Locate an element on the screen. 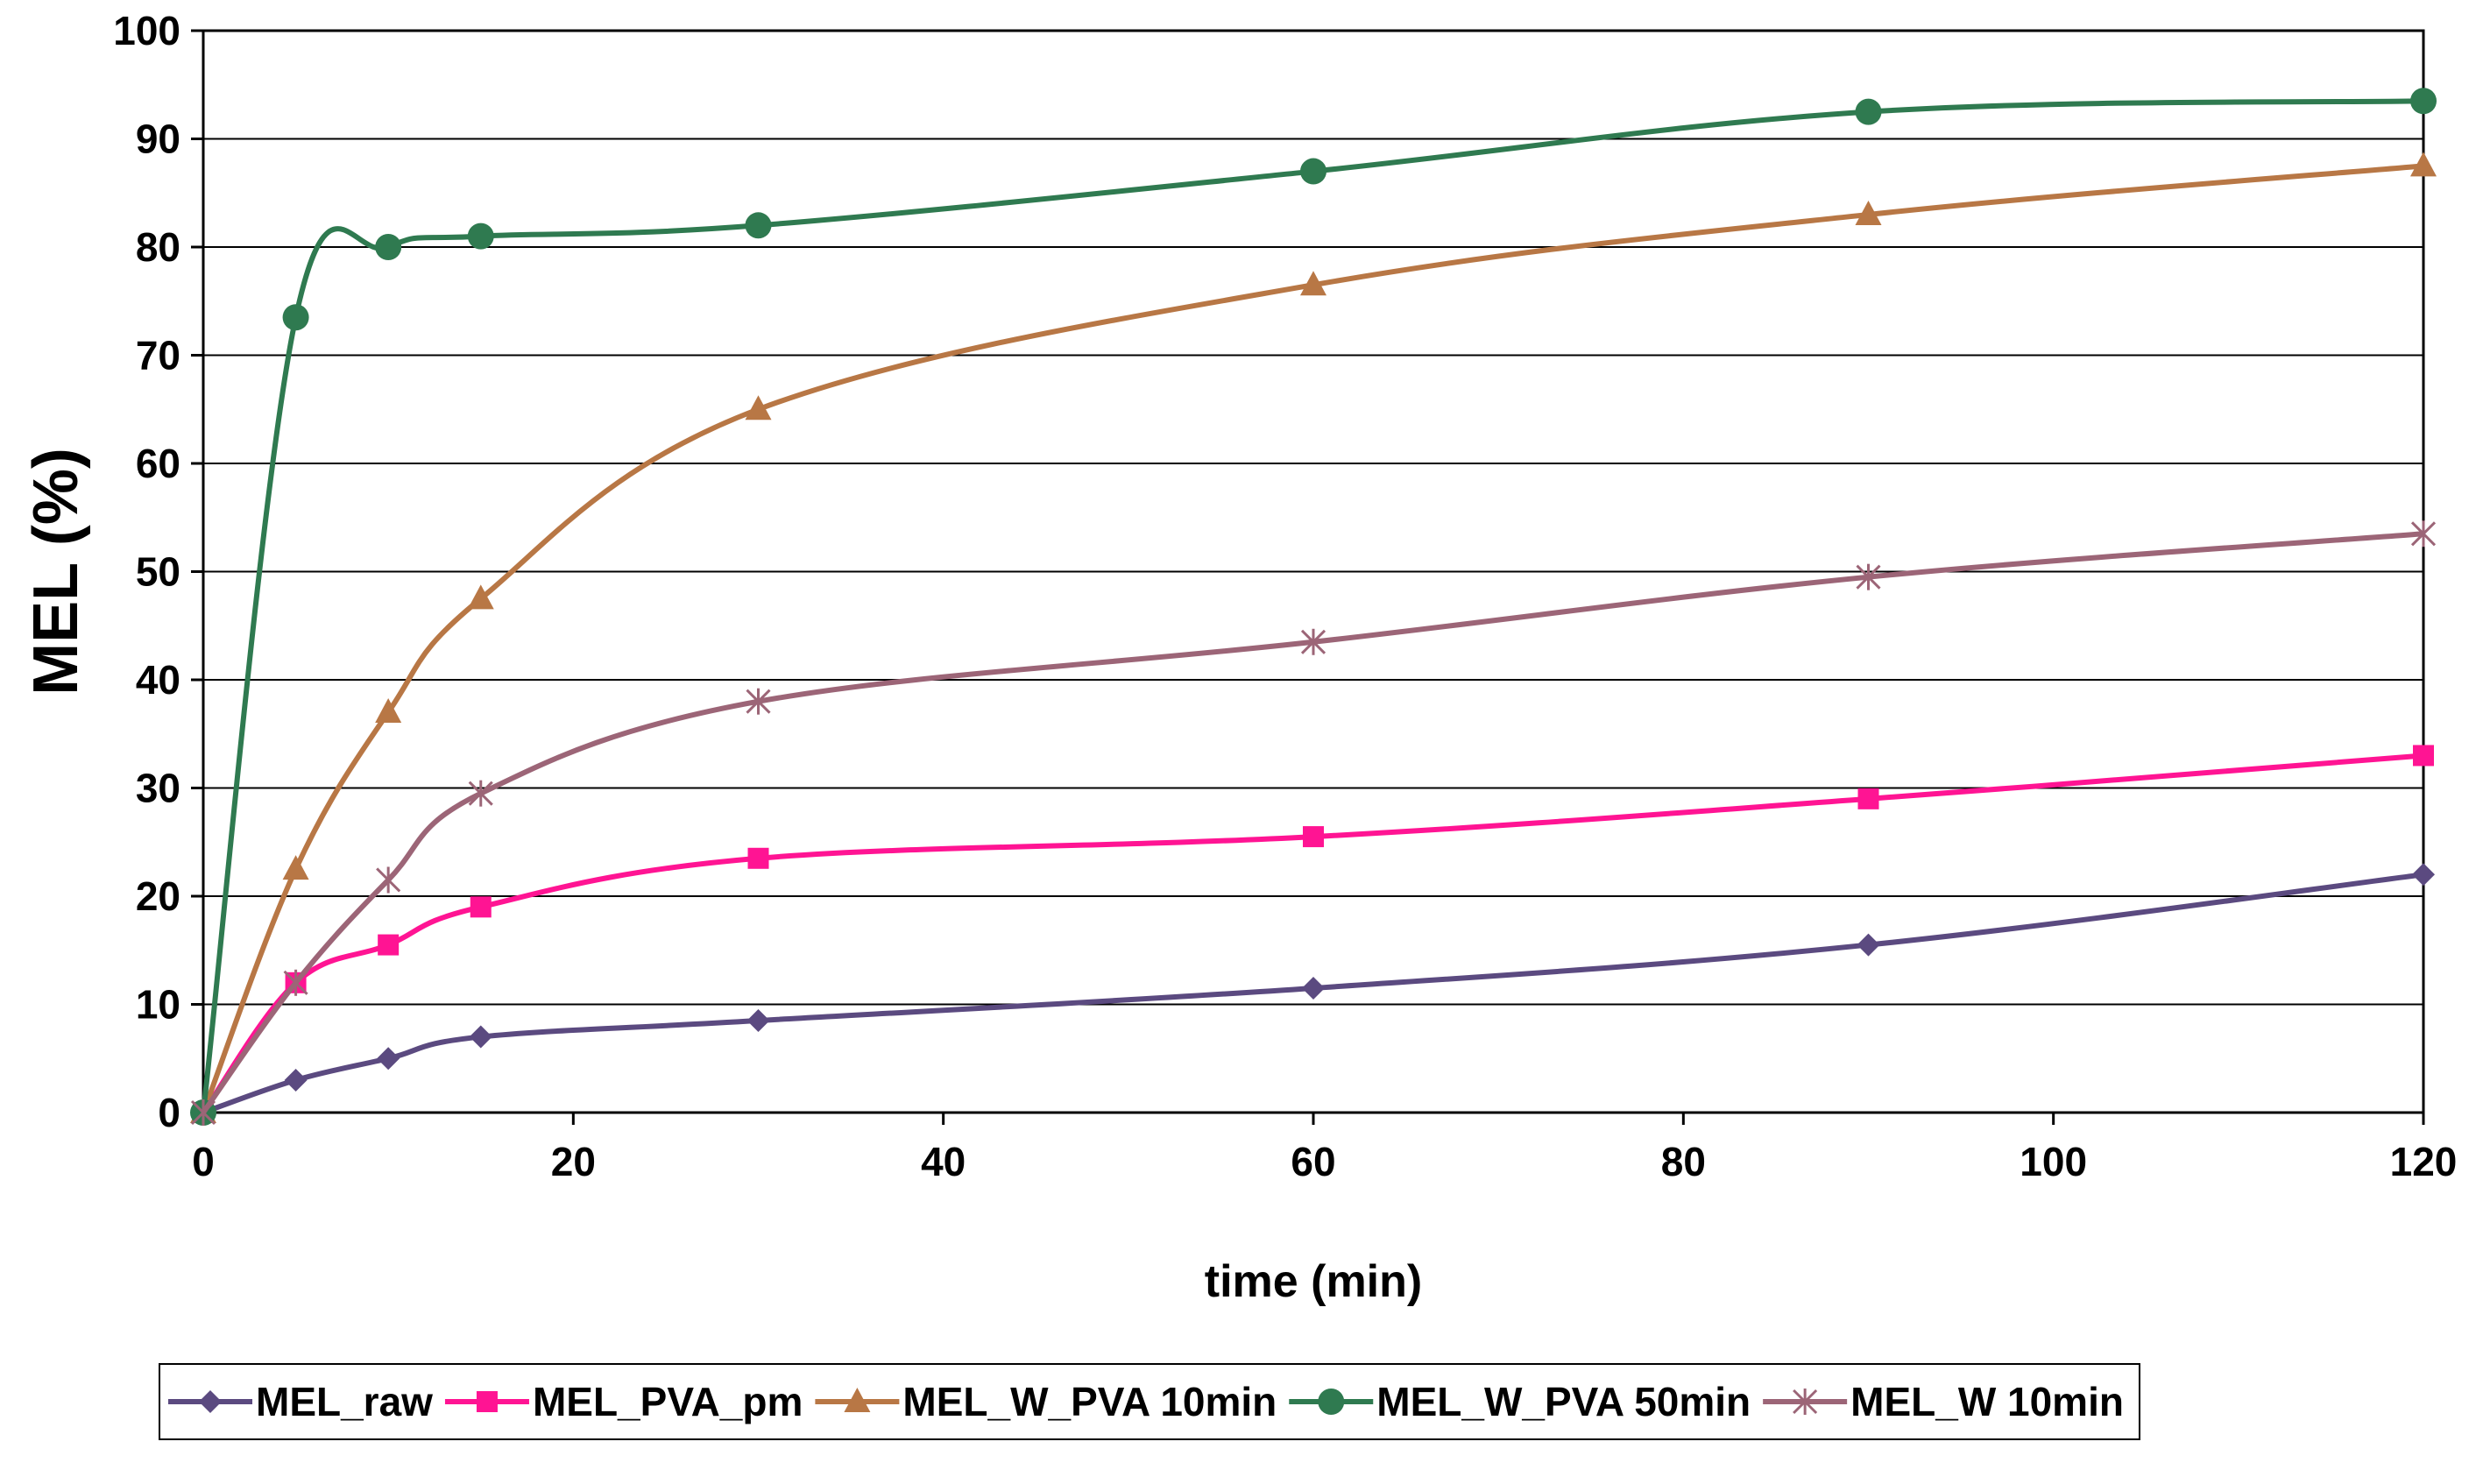 This screenshot has height=1484, width=2476. legend-label: MEL_W 10min is located at coordinates (1987, 1401).